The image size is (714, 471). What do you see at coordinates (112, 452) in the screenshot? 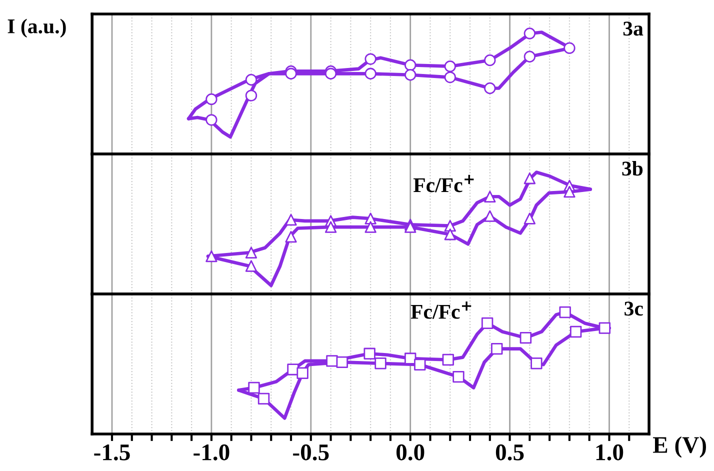
I see `x-tick-label: -1.5` at bounding box center [112, 452].